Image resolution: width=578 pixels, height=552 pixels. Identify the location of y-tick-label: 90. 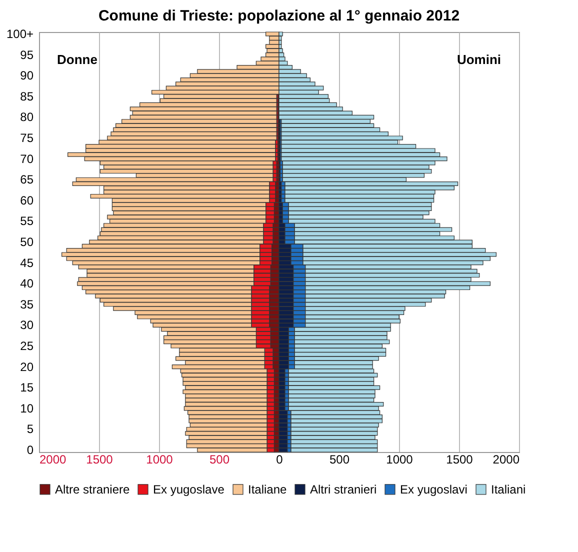
(27, 75).